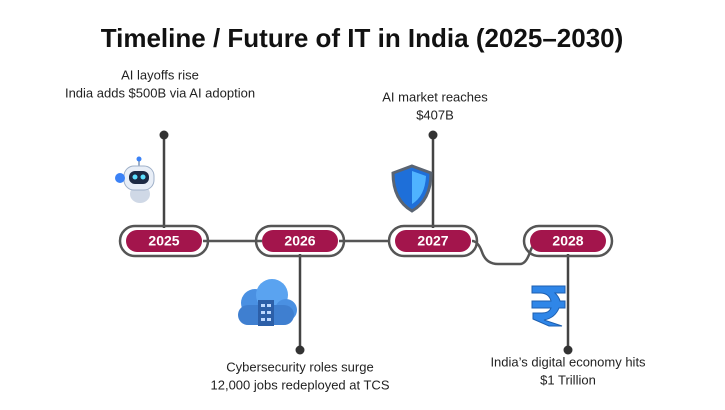  What do you see at coordinates (568, 379) in the screenshot?
I see `milestone-text: $1 Trillion` at bounding box center [568, 379].